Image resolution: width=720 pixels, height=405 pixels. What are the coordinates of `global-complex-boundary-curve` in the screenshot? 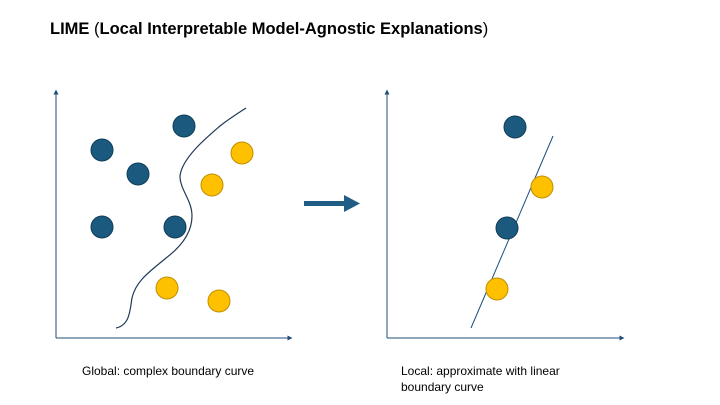 It's located at (181, 218).